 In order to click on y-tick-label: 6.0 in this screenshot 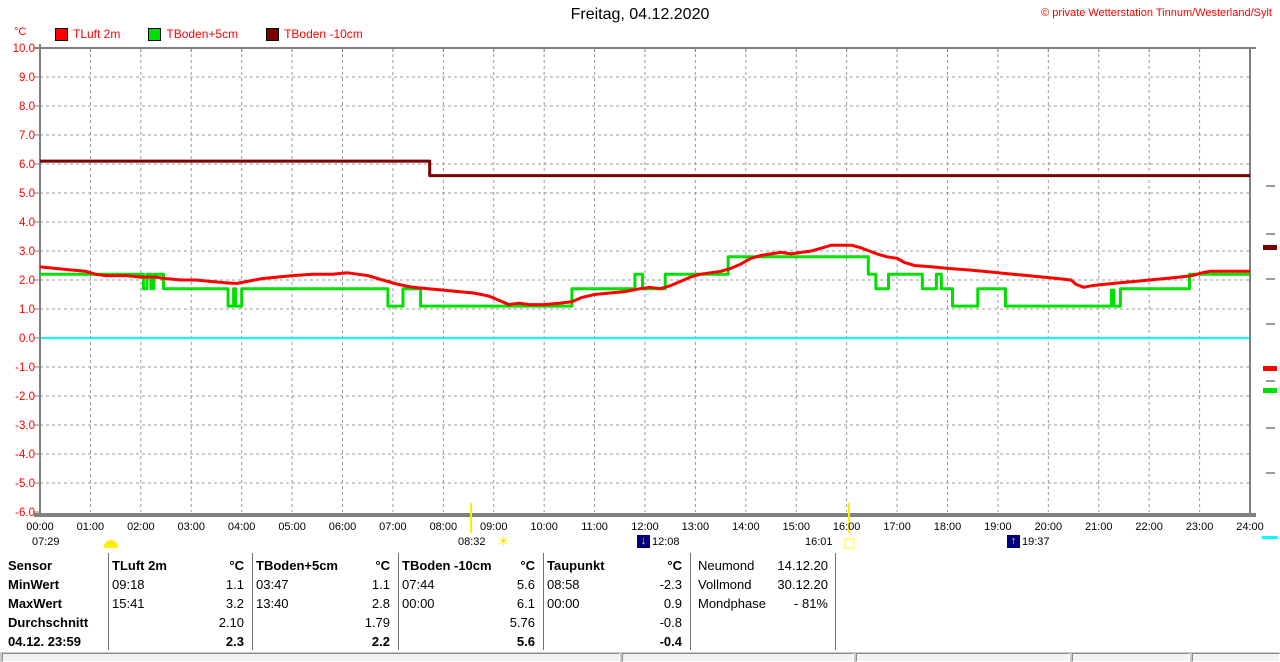, I will do `click(27, 165)`.